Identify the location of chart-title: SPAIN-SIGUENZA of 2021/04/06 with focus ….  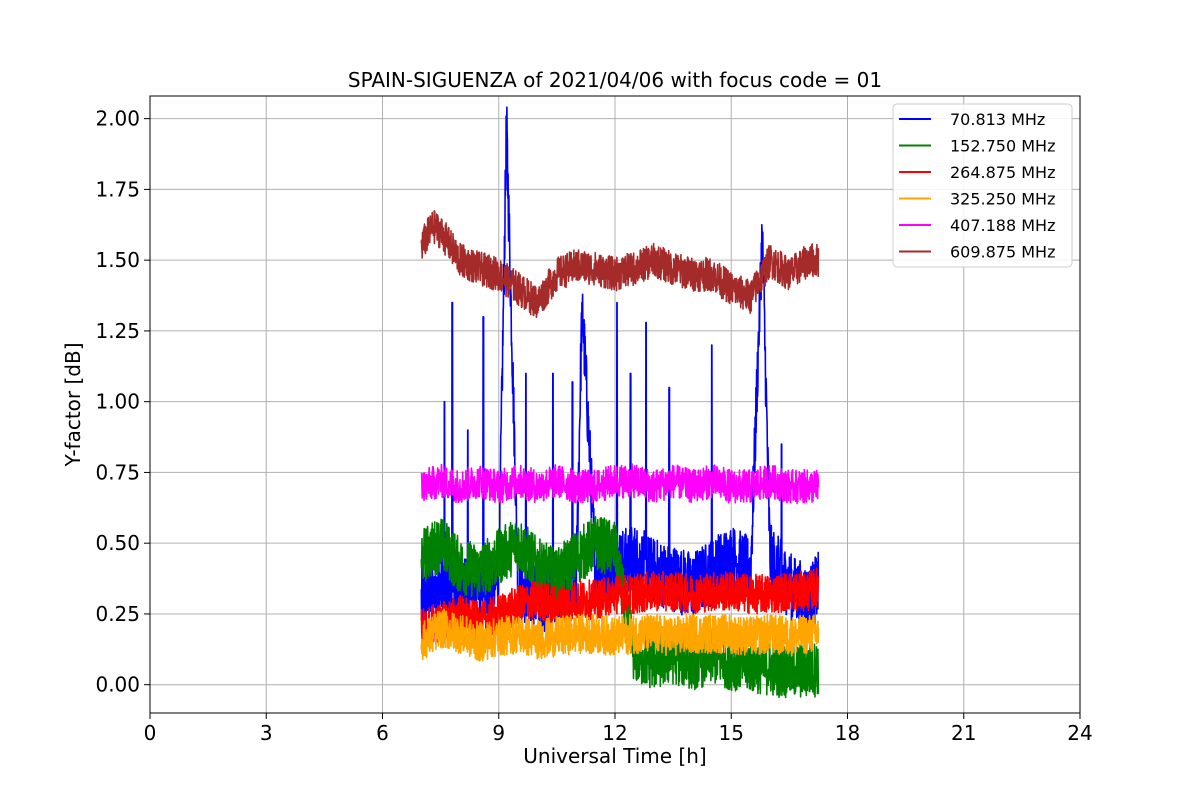
(615, 80).